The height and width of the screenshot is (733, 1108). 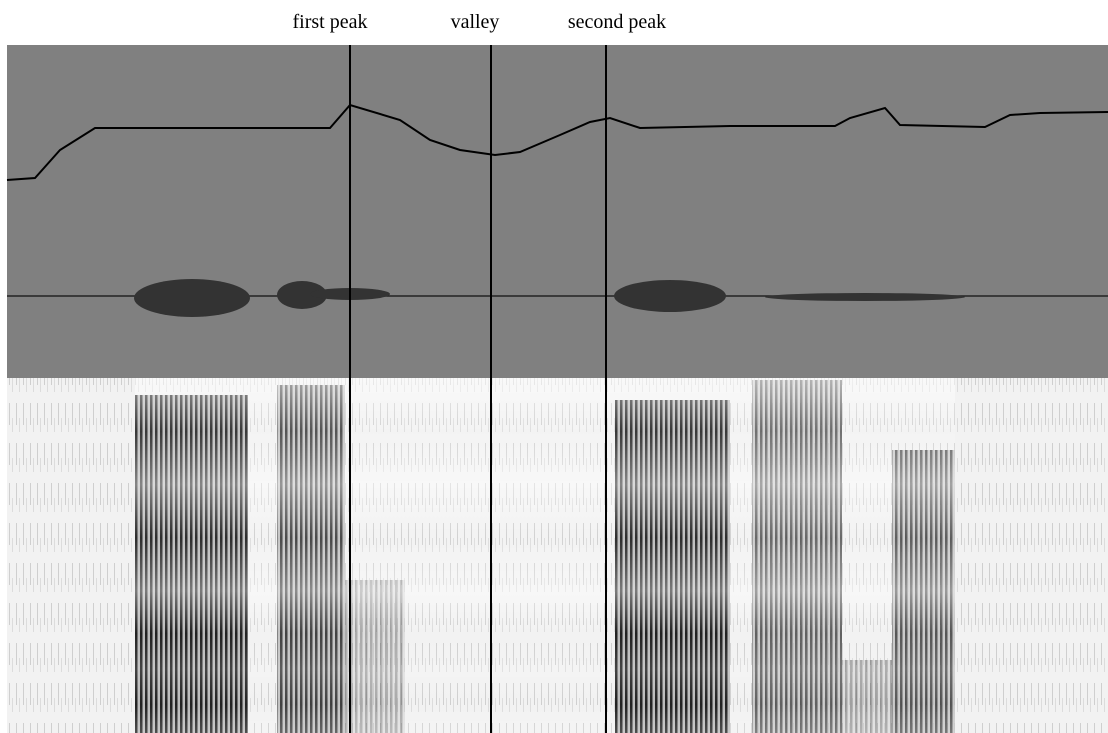 I want to click on label-first-peak: first peak, so click(x=330, y=22).